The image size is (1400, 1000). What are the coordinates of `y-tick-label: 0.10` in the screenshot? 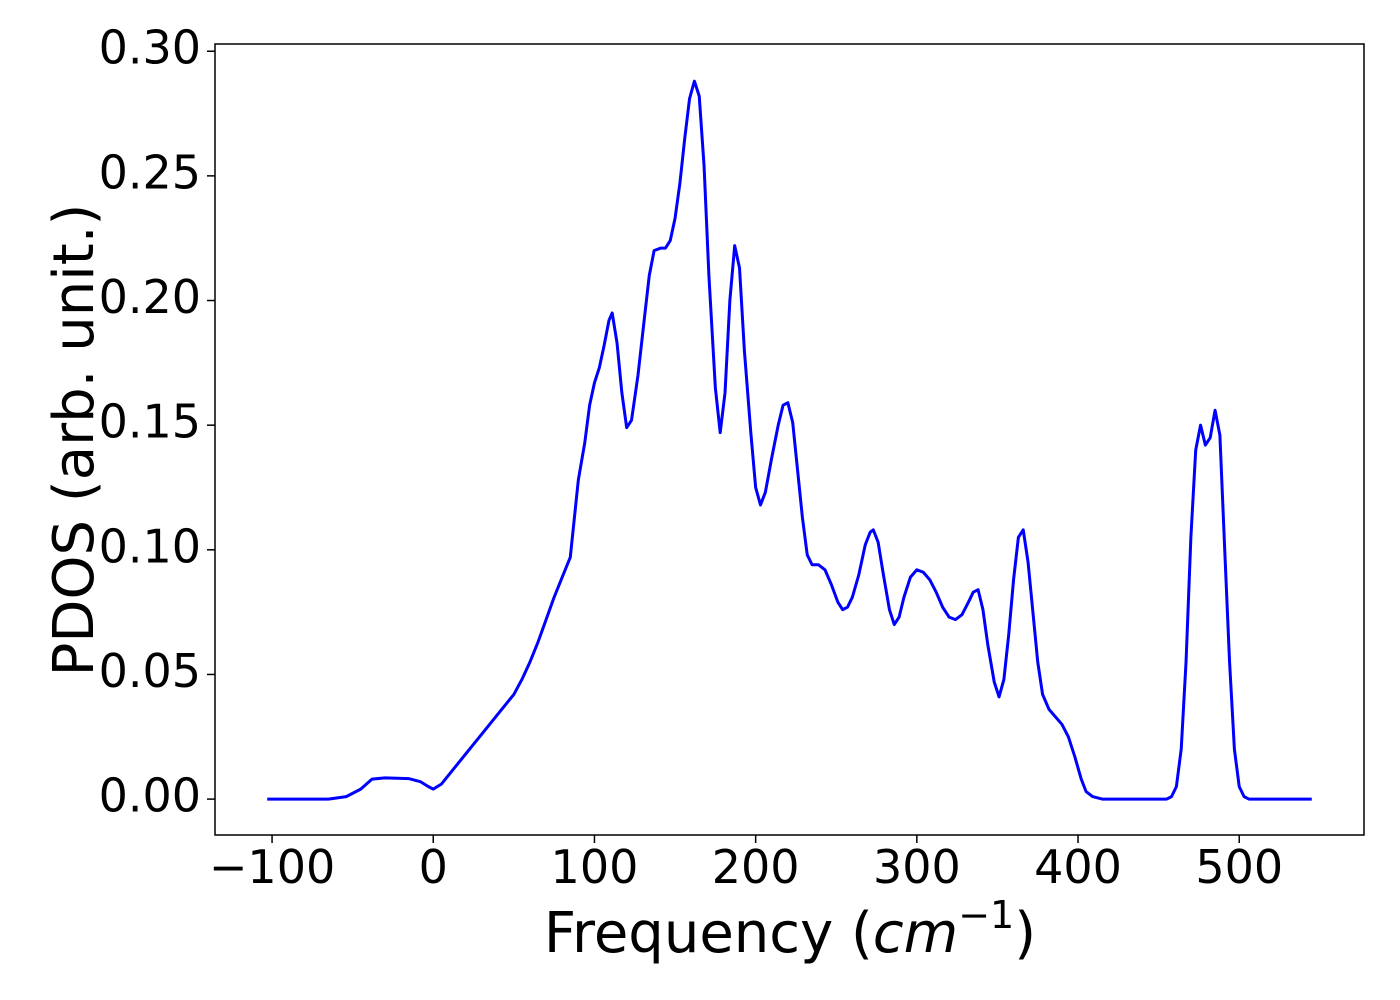 It's located at (150, 546).